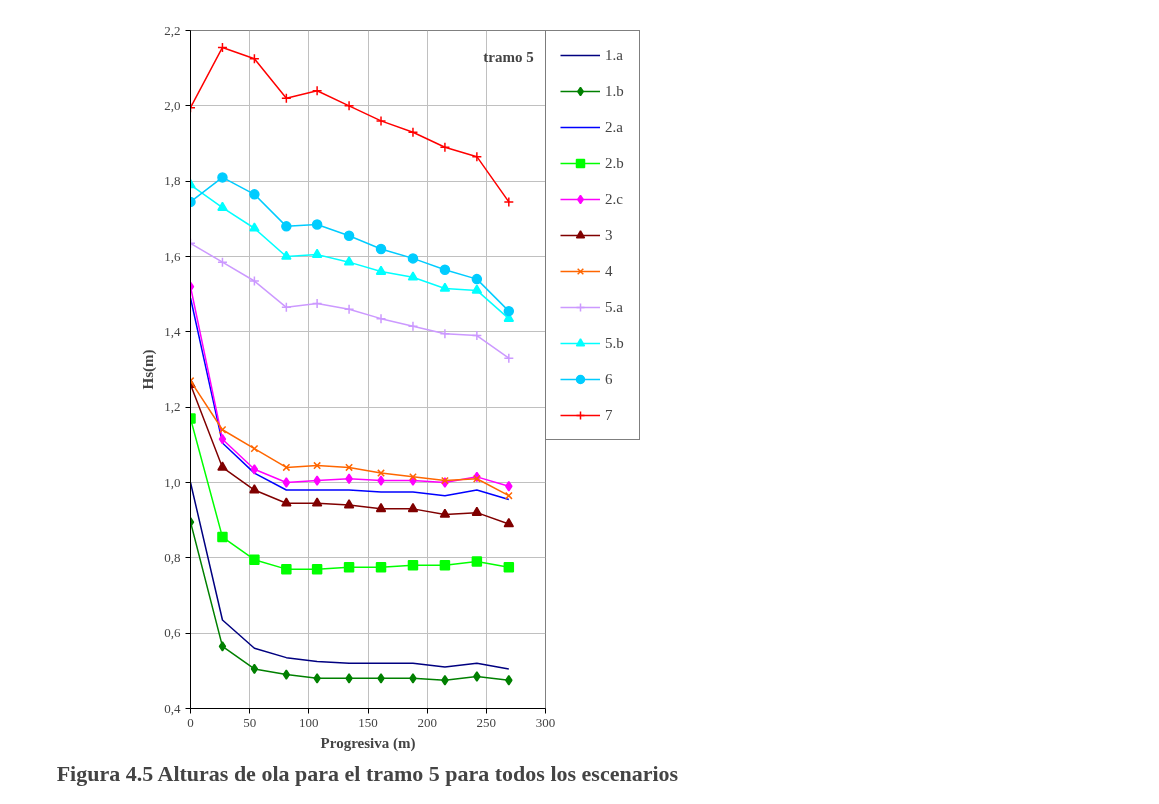 Image resolution: width=1159 pixels, height=804 pixels. I want to click on legend-label: 1.b, so click(615, 91).